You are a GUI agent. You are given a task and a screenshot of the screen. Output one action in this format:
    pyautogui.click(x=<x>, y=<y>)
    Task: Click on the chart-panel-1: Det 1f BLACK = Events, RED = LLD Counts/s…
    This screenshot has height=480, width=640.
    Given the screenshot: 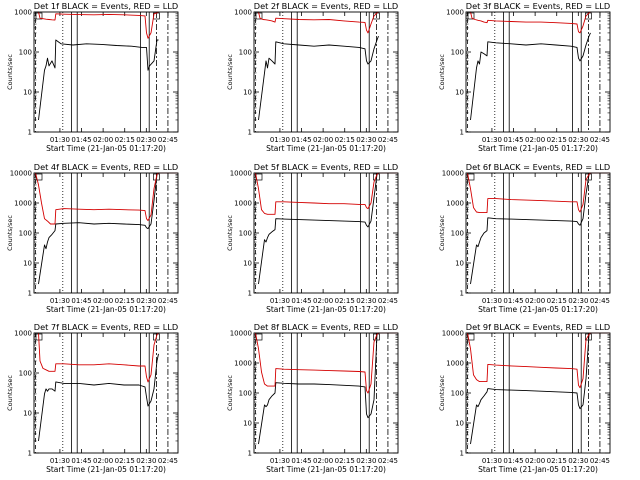 What is the action you would take?
    pyautogui.click(x=92, y=77)
    